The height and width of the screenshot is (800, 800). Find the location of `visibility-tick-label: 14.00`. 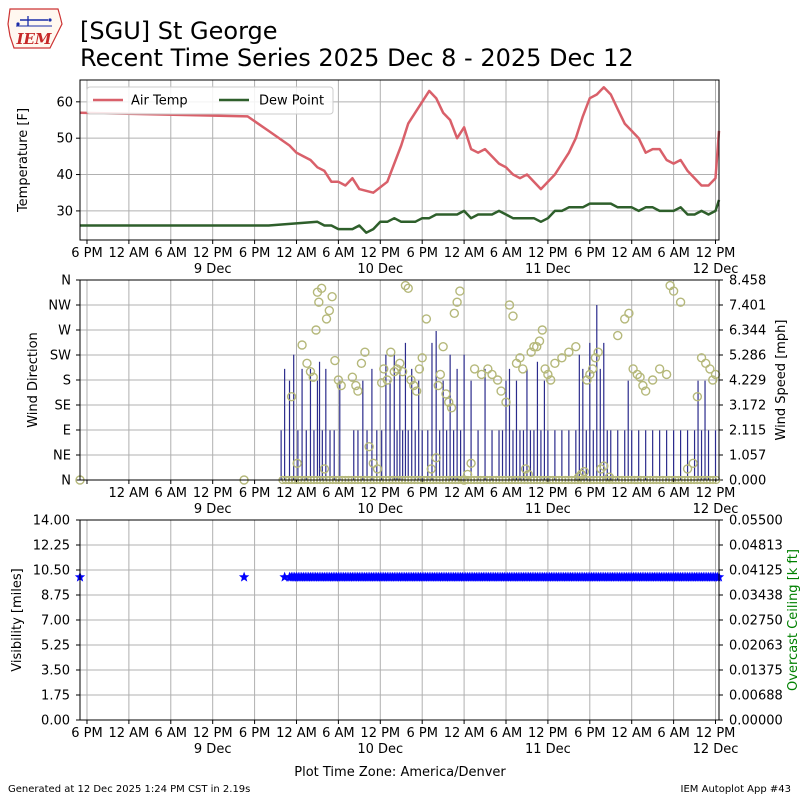

visibility-tick-label: 14.00 is located at coordinates (51, 521).